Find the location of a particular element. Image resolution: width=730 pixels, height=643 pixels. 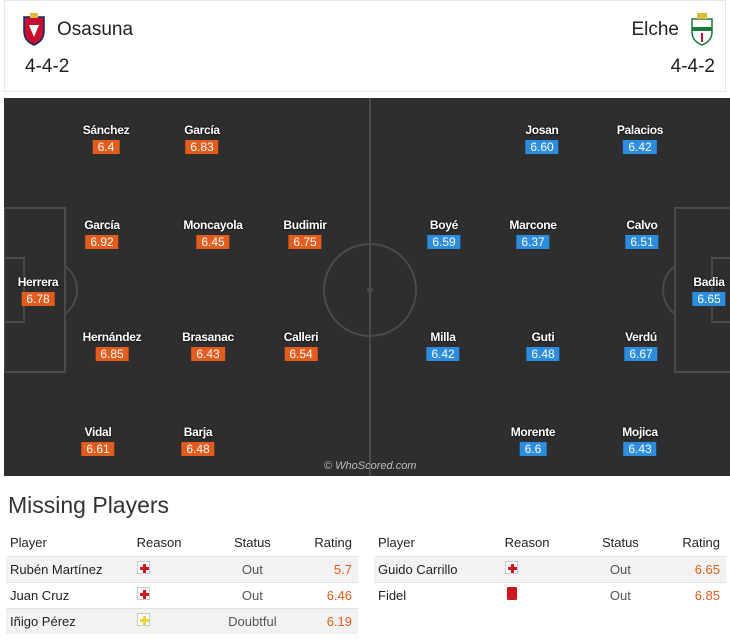

player-rating: 6.51 is located at coordinates (642, 242).